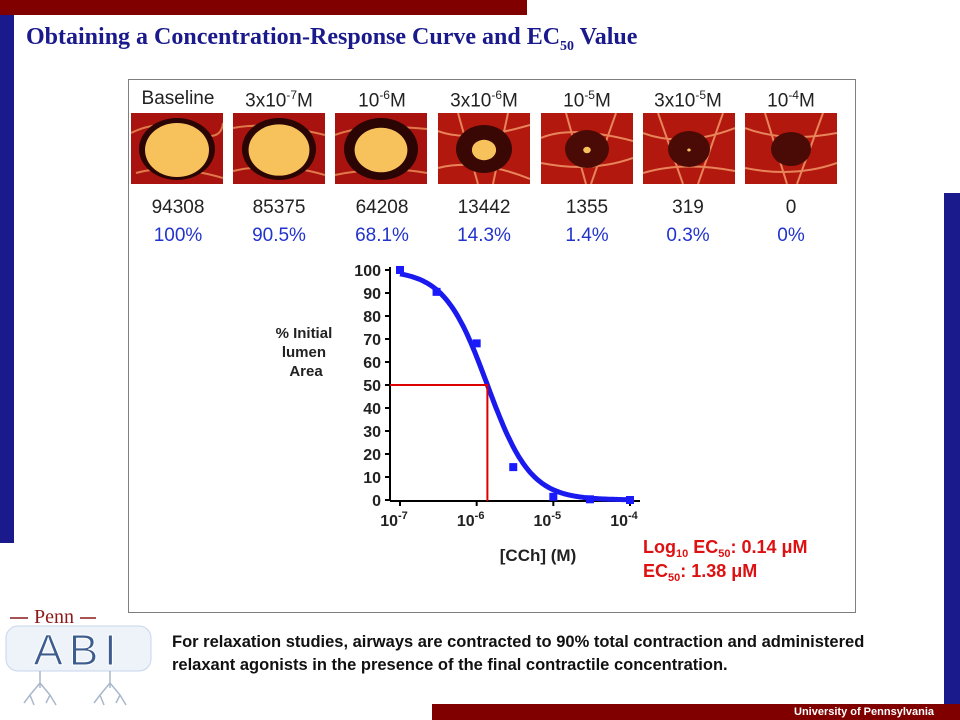 The height and width of the screenshot is (720, 960). I want to click on y-tick-label: 10, so click(372, 478).